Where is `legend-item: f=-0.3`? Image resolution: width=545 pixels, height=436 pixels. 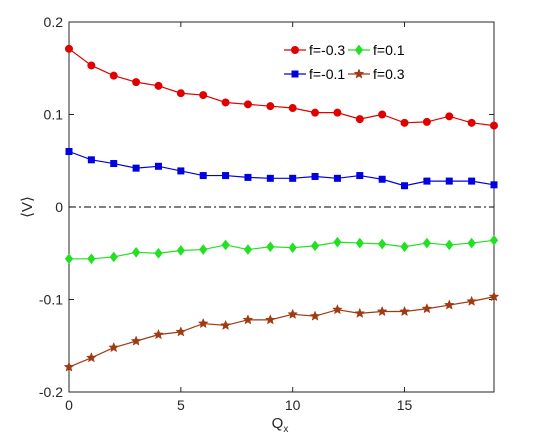
legend-item: f=-0.3 is located at coordinates (314, 50).